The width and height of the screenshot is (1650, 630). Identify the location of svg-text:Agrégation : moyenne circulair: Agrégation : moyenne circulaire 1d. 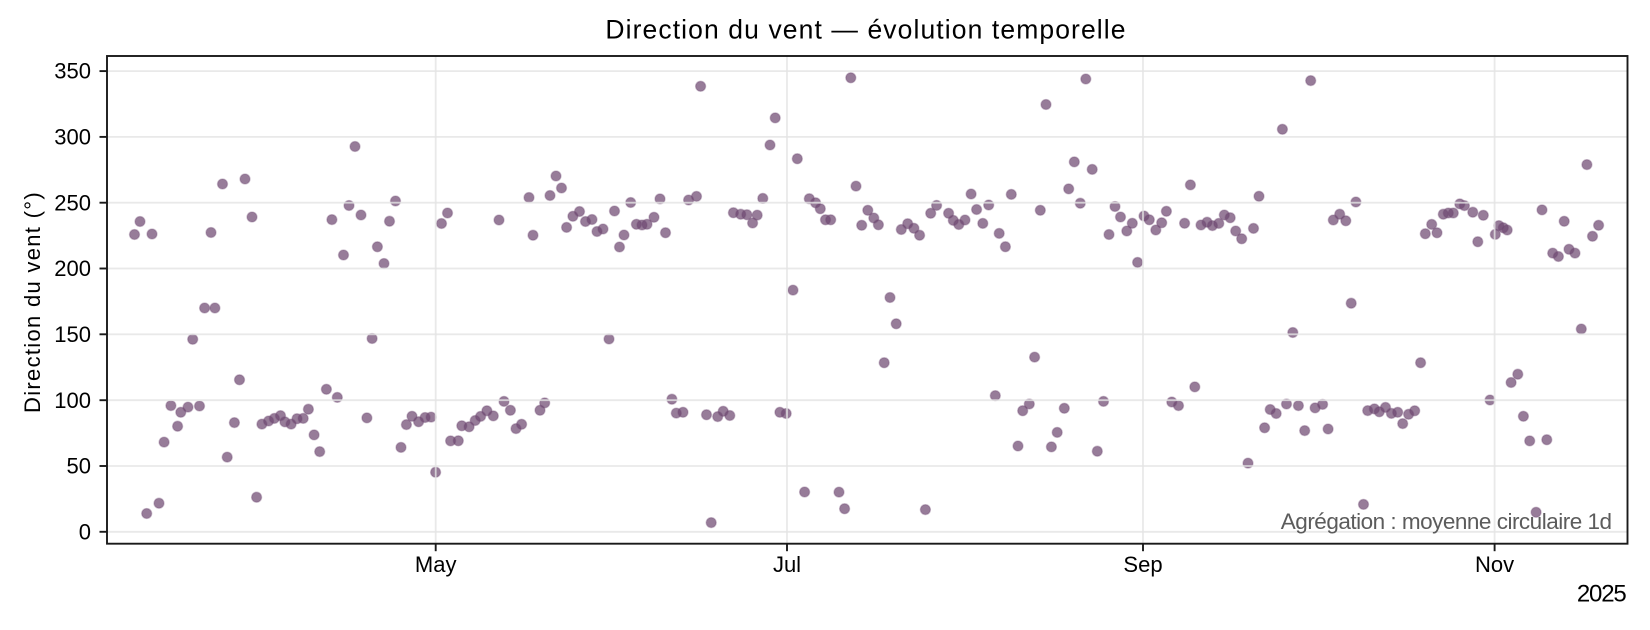
(1446, 521).